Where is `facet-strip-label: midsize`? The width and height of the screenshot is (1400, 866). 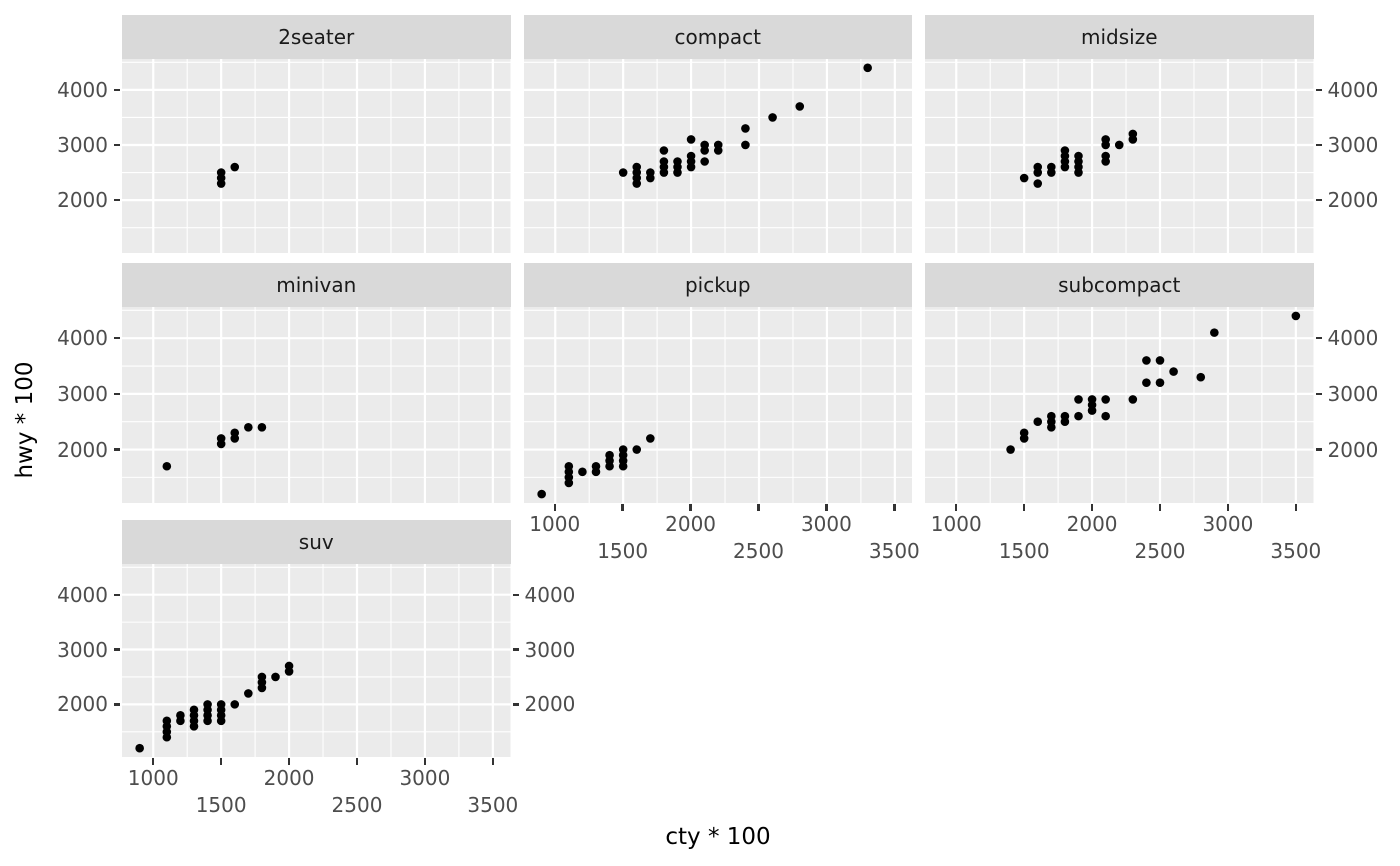
facet-strip-label: midsize is located at coordinates (1119, 37).